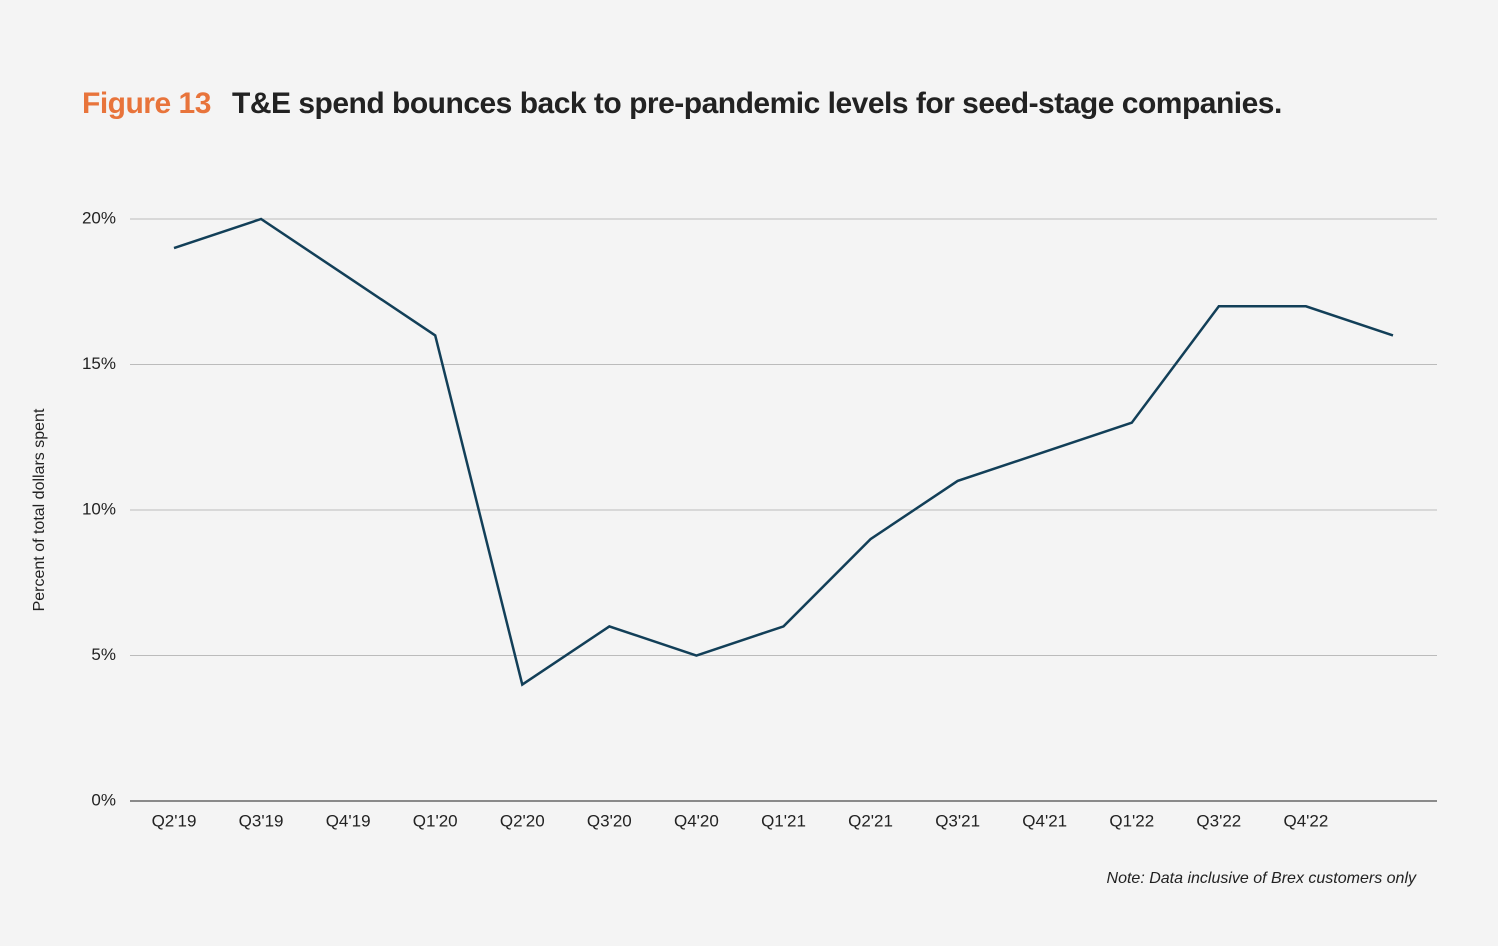 This screenshot has height=946, width=1498. Describe the element at coordinates (1218, 820) in the screenshot. I see `x-tick-label: Q3'22` at that location.